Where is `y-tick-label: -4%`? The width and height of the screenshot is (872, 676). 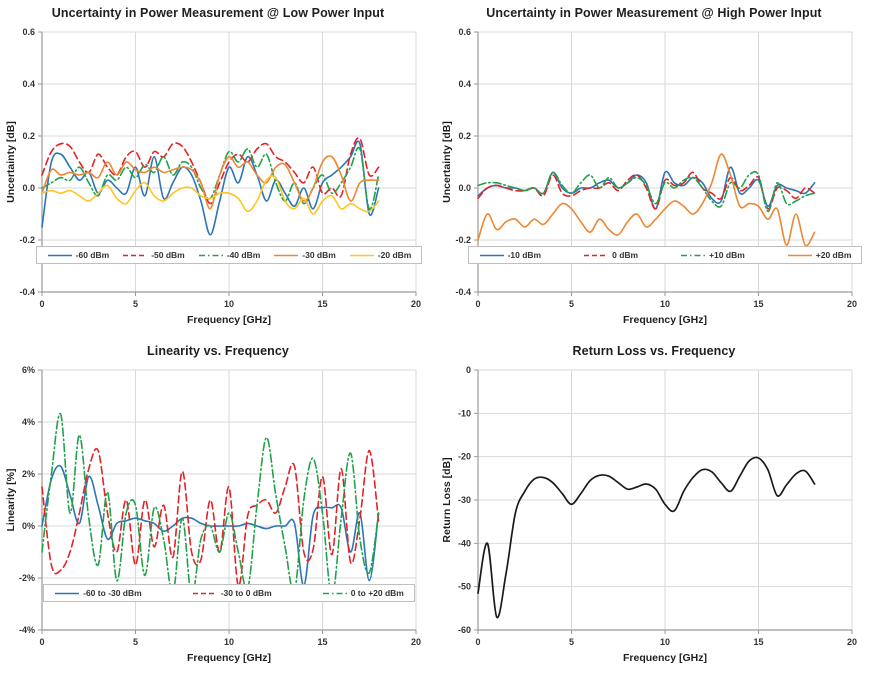
y-tick-label: -4% is located at coordinates (27, 630).